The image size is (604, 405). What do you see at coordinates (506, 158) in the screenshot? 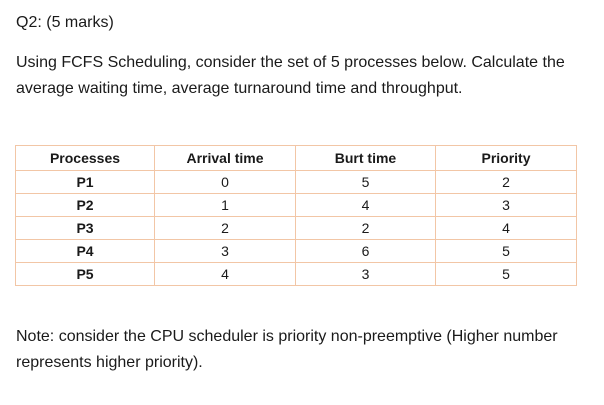
I see `header-priority: Priority` at bounding box center [506, 158].